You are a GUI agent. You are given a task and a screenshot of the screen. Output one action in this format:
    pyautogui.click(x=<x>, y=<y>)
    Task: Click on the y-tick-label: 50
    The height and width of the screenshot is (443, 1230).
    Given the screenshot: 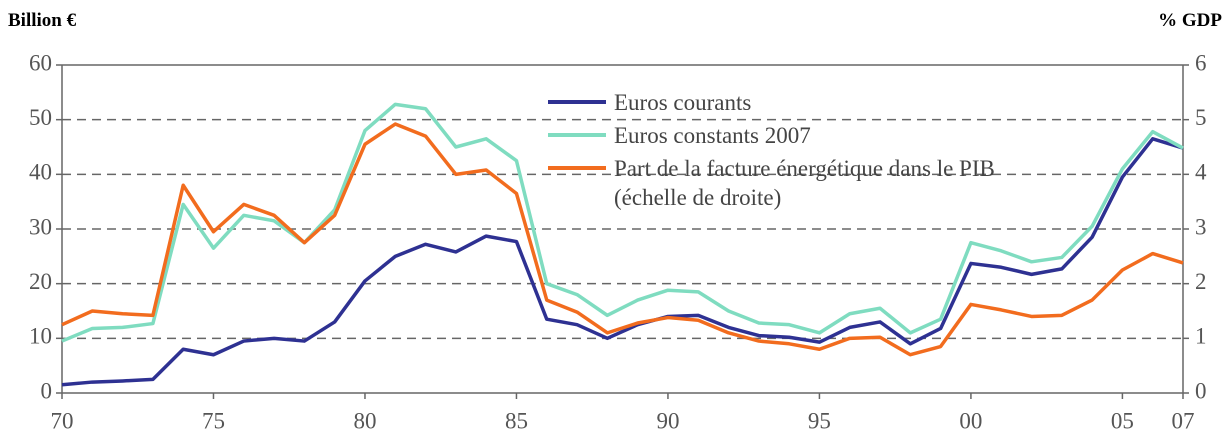 What is the action you would take?
    pyautogui.click(x=40, y=117)
    